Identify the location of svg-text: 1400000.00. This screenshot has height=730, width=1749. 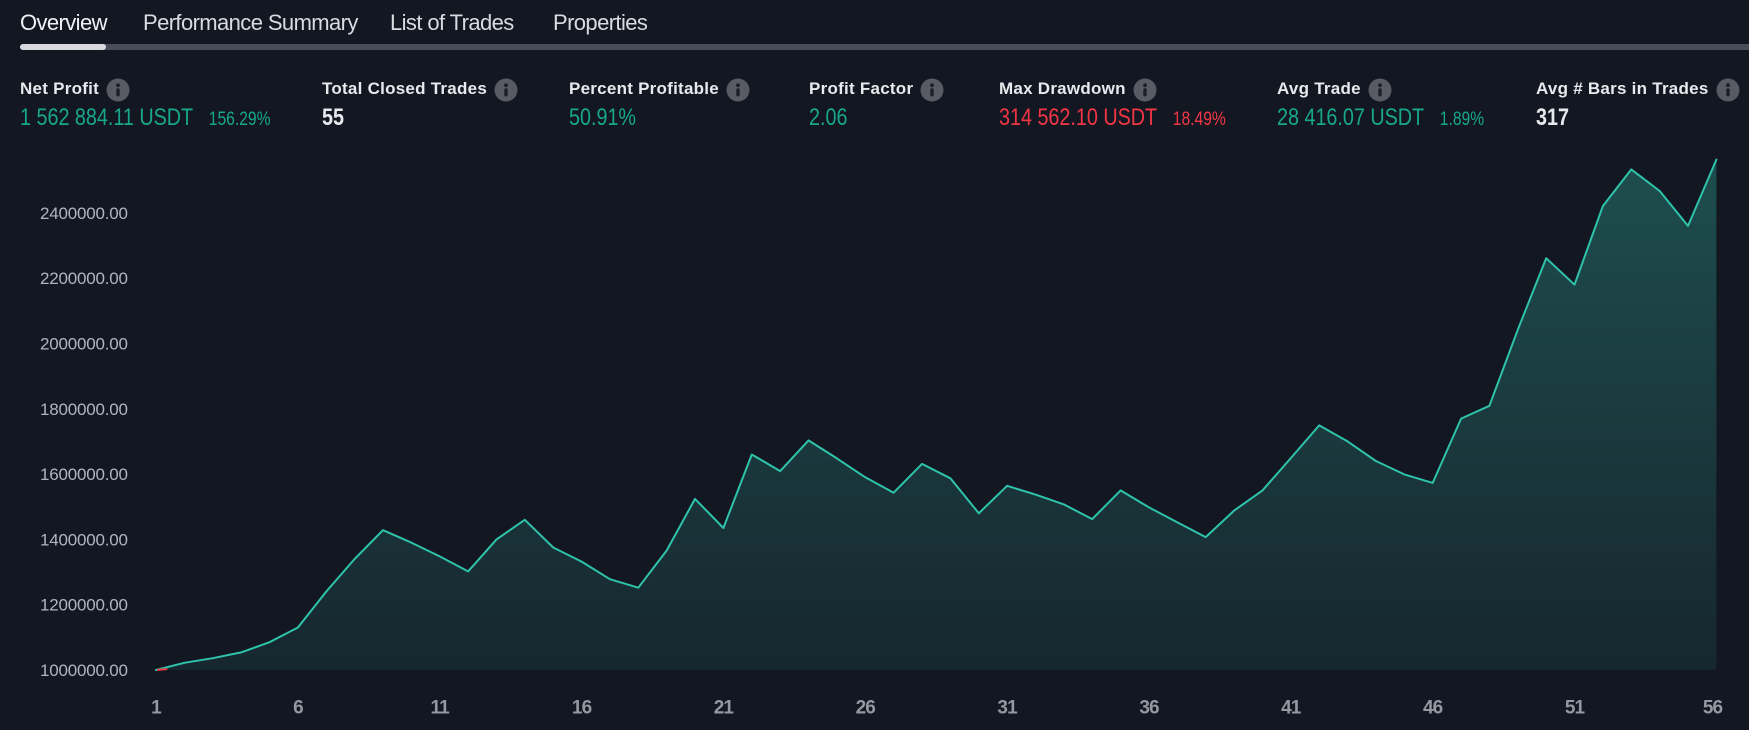
(84, 539).